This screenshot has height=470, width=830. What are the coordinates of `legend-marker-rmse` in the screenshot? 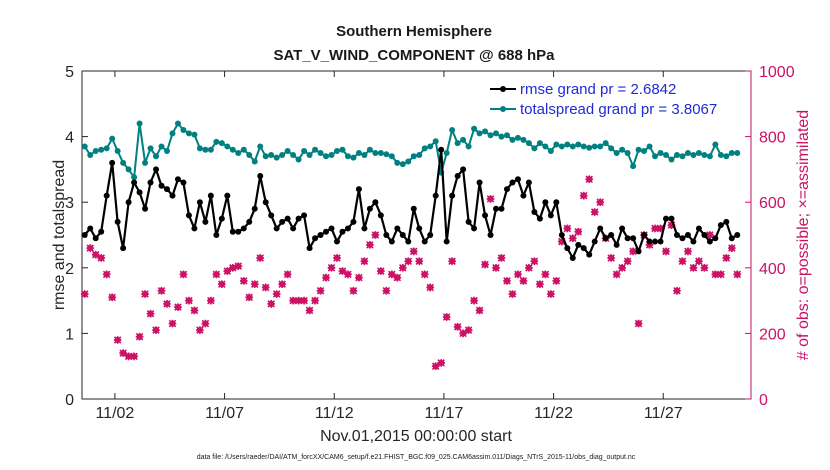 It's located at (503, 89).